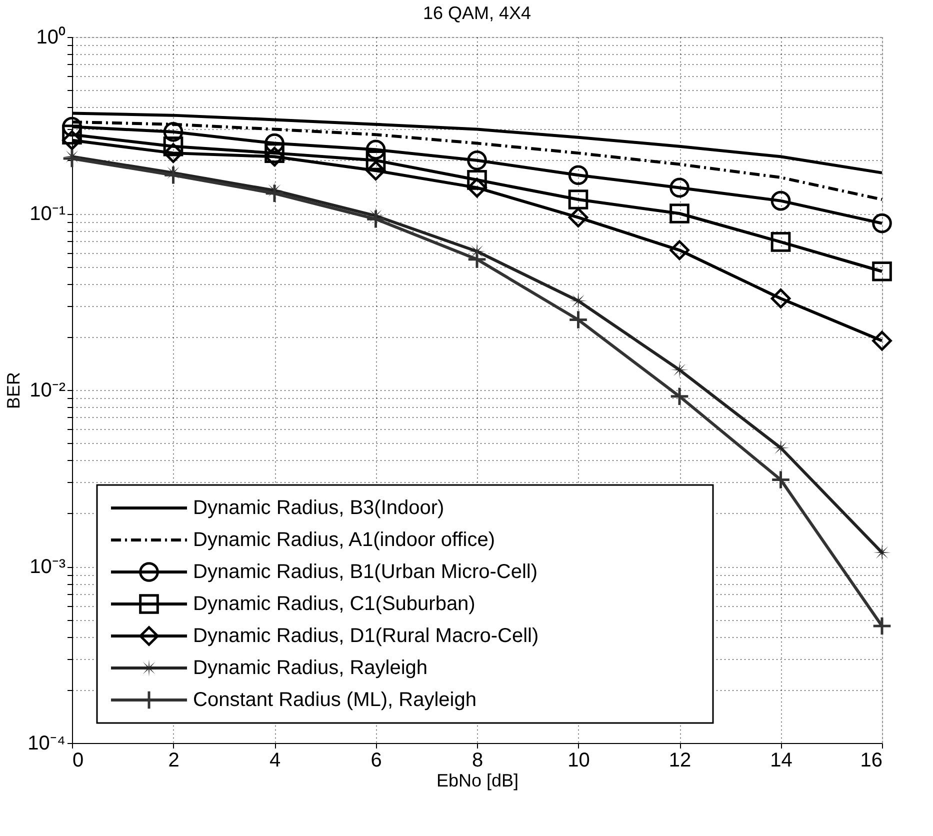 The image size is (933, 836). Describe the element at coordinates (477, 13) in the screenshot. I see `chart-title: 16 QAM, 4X4` at that location.